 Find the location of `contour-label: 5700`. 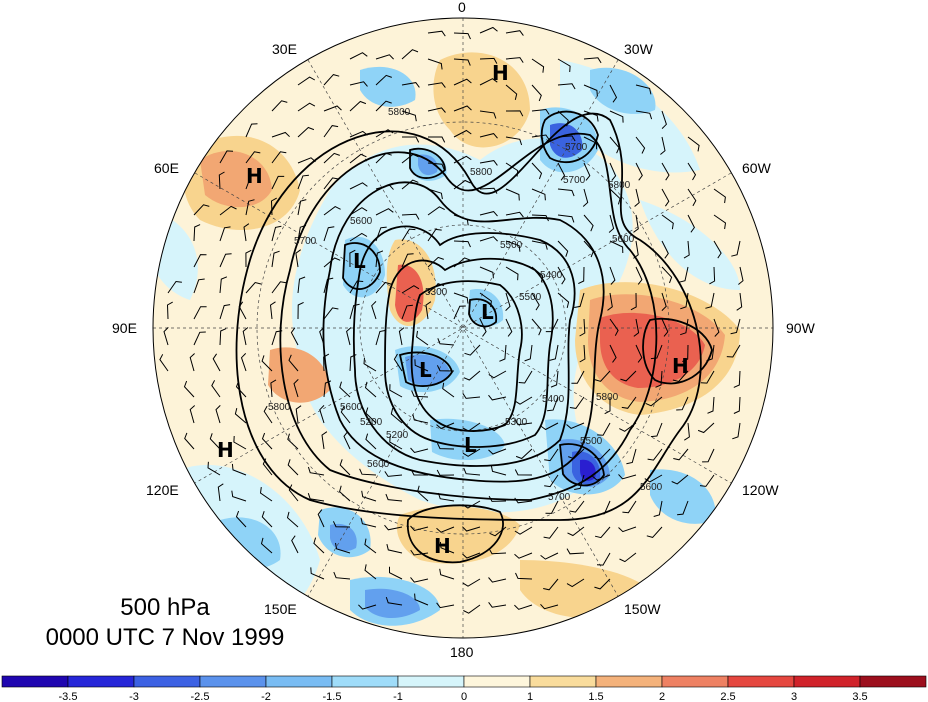

contour-label: 5700 is located at coordinates (576, 147).